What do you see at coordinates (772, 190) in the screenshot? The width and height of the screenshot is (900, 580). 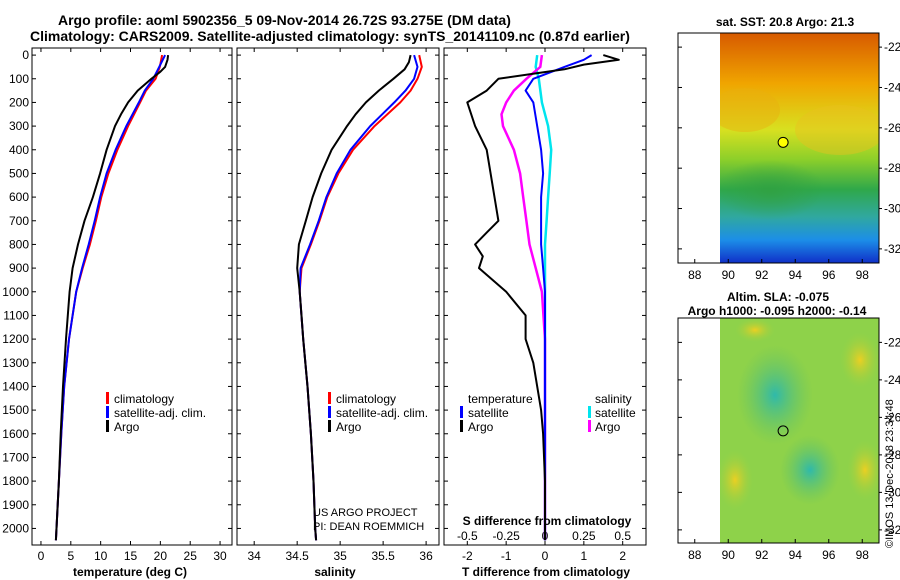 I see `sst-feature` at bounding box center [772, 190].